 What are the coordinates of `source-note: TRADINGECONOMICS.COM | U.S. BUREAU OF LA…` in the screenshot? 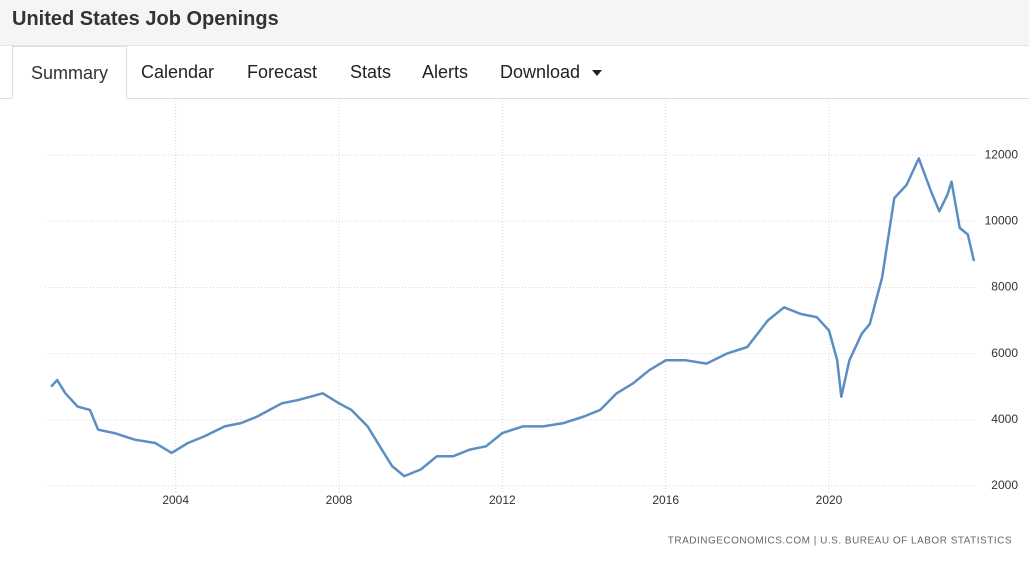 It's located at (840, 541).